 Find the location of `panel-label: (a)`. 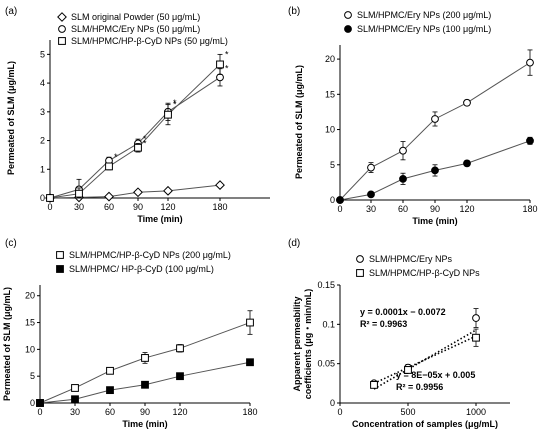

panel-label: (a) is located at coordinates (11, 11).